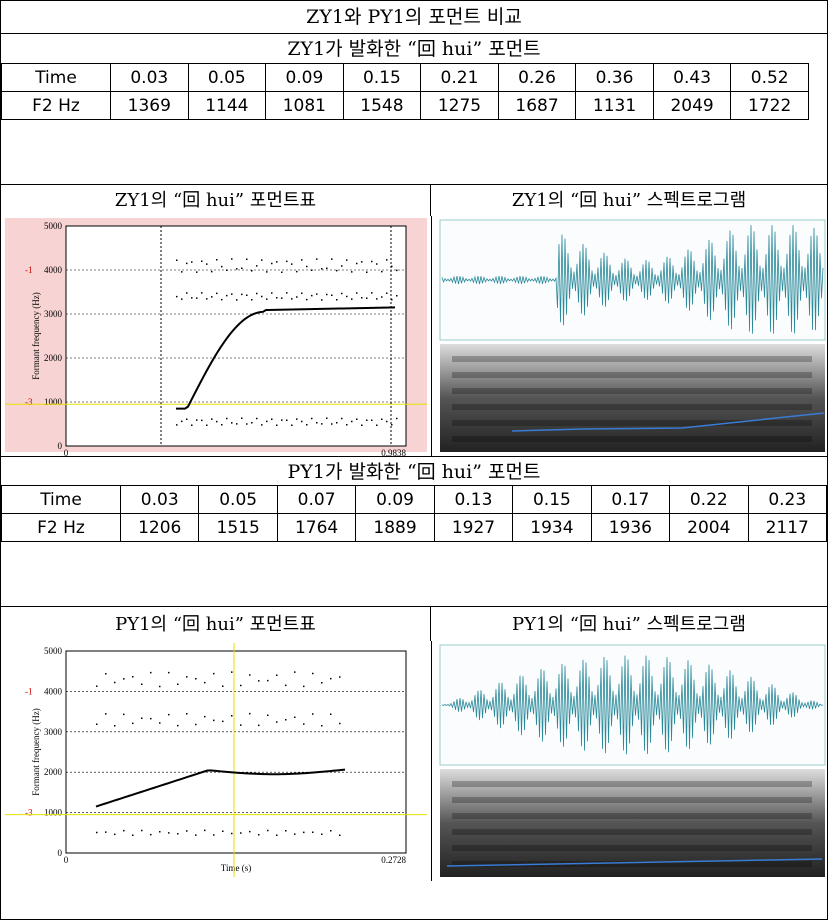  What do you see at coordinates (709, 499) in the screenshot?
I see `table-cell: 0.22` at bounding box center [709, 499].